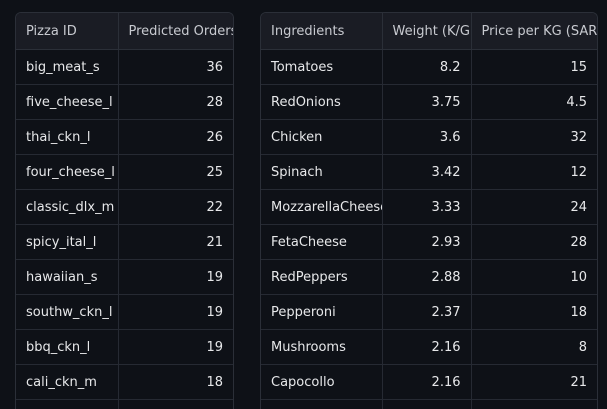 The width and height of the screenshot is (607, 409). I want to click on table-row: RedOnions 3.75 4.5, so click(429, 102).